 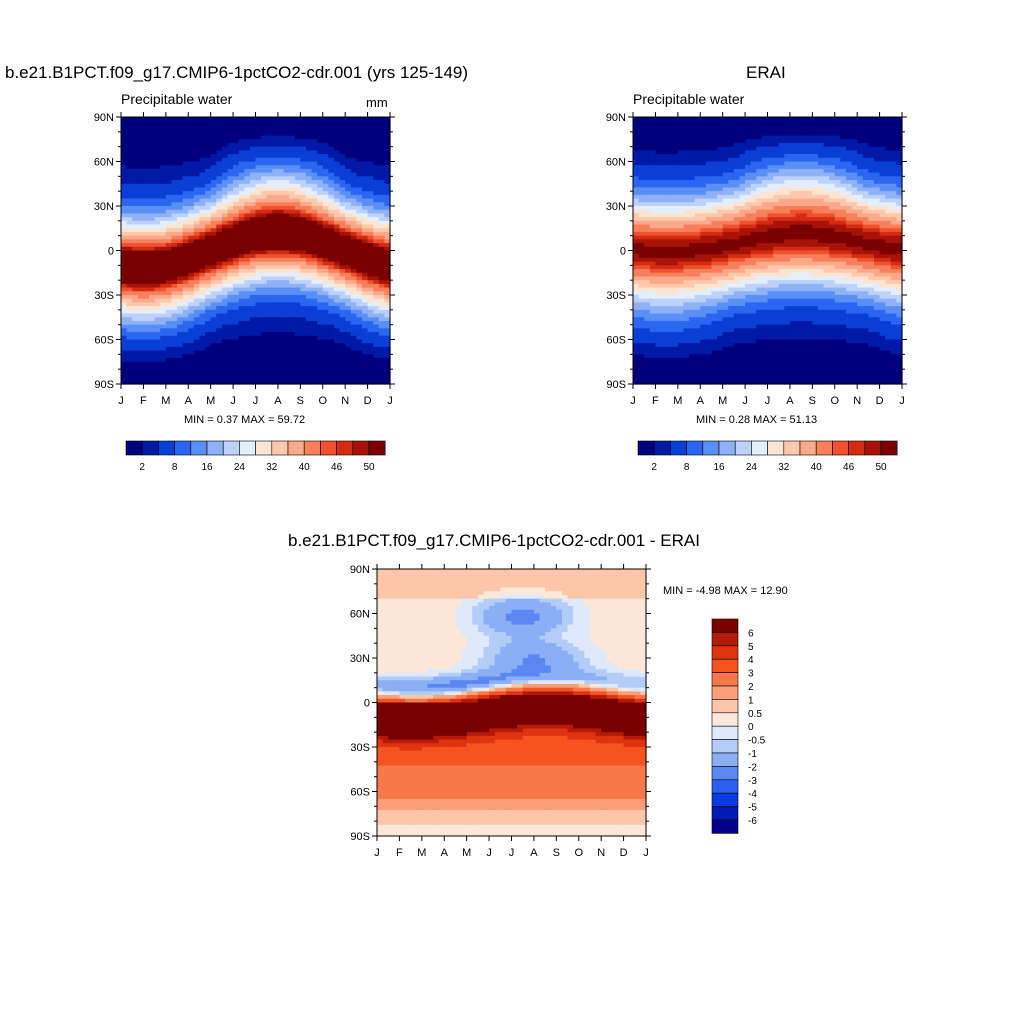 I want to click on panel1-plot-area, so click(x=256, y=251).